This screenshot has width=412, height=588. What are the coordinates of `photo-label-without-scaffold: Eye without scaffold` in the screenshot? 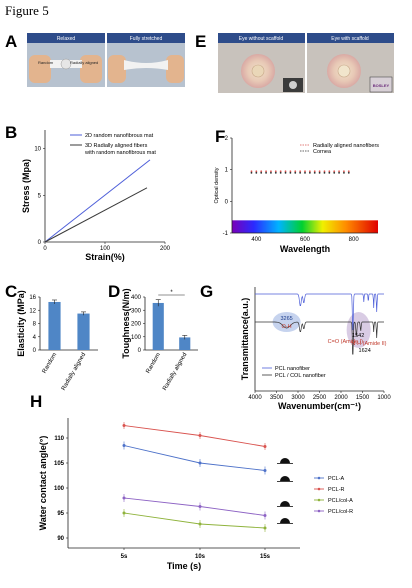 It's located at (261, 39).